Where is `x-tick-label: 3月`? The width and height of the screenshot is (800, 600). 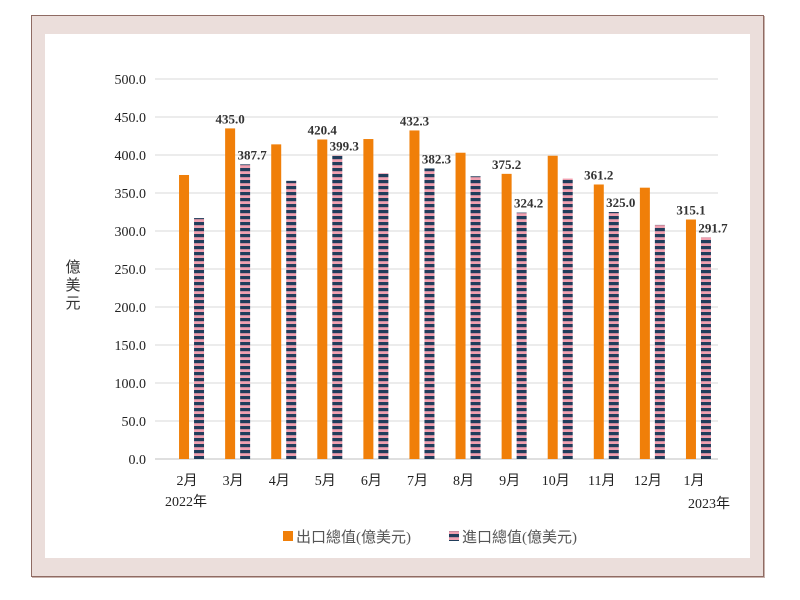 x-tick-label: 3月 is located at coordinates (233, 481).